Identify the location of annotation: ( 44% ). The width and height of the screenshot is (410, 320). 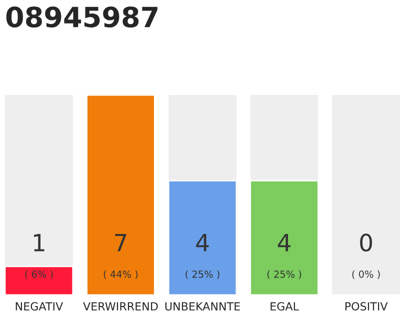
(121, 274).